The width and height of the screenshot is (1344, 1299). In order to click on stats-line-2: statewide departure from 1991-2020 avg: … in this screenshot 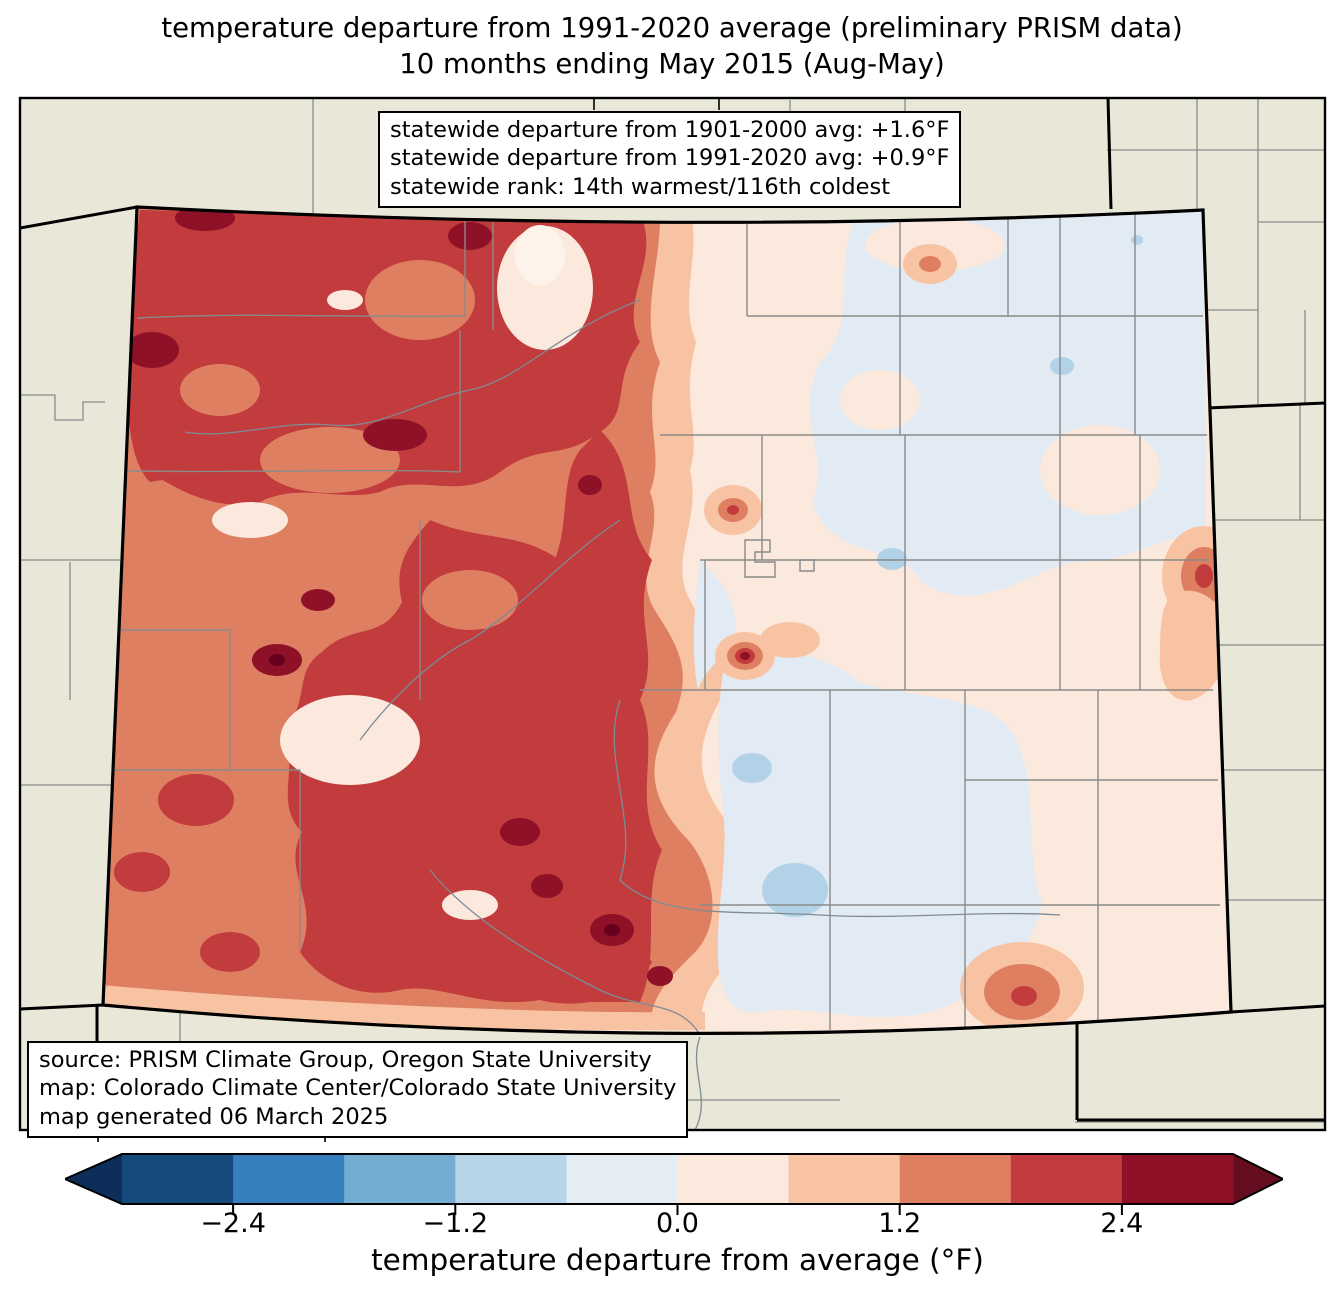, I will do `click(670, 158)`.